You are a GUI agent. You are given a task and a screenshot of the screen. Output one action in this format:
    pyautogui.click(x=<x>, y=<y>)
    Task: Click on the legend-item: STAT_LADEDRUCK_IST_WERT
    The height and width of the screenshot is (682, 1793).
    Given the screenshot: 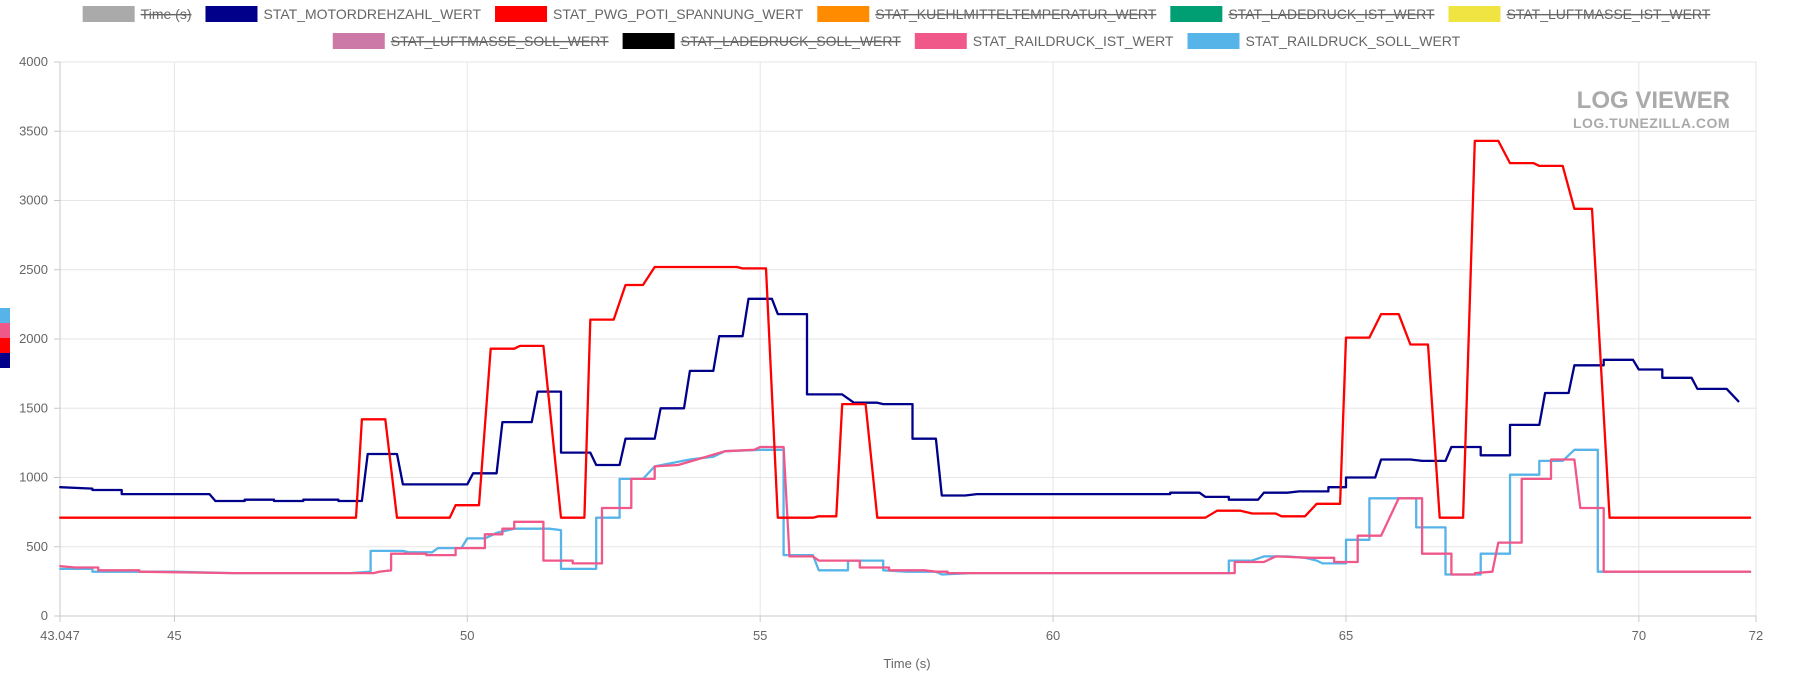 What is the action you would take?
    pyautogui.click(x=1302, y=14)
    